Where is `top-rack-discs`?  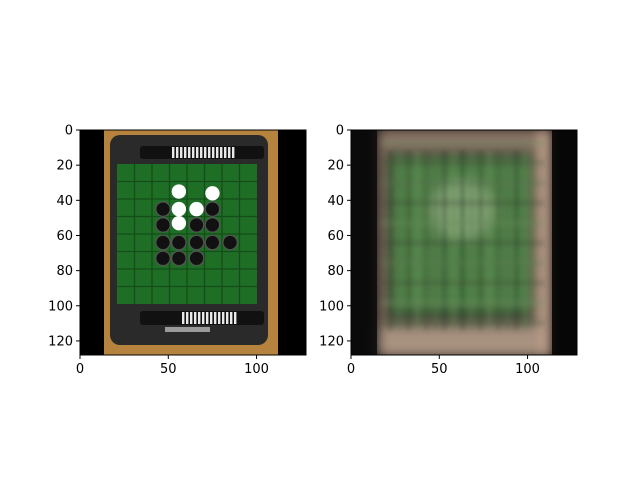 top-rack-discs is located at coordinates (203, 152).